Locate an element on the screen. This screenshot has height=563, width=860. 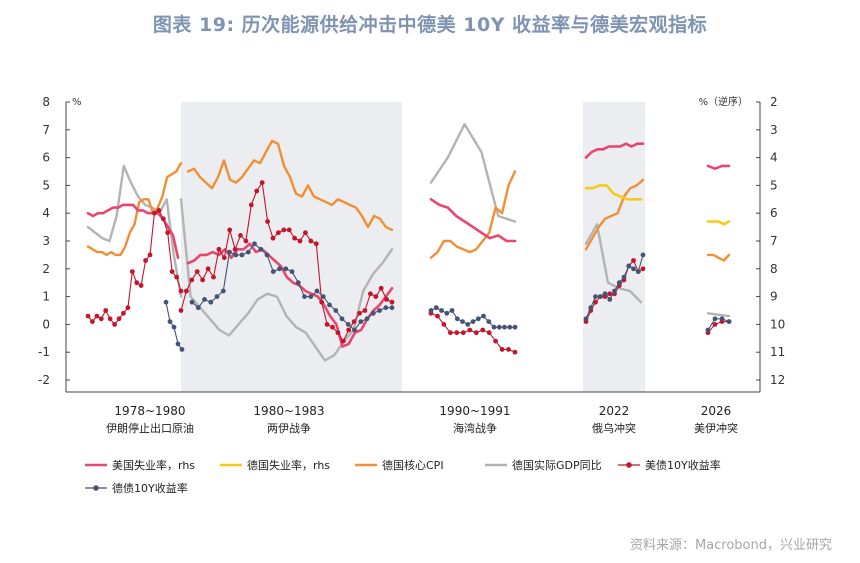
right-tick-label: 4 is located at coordinates (774, 158).